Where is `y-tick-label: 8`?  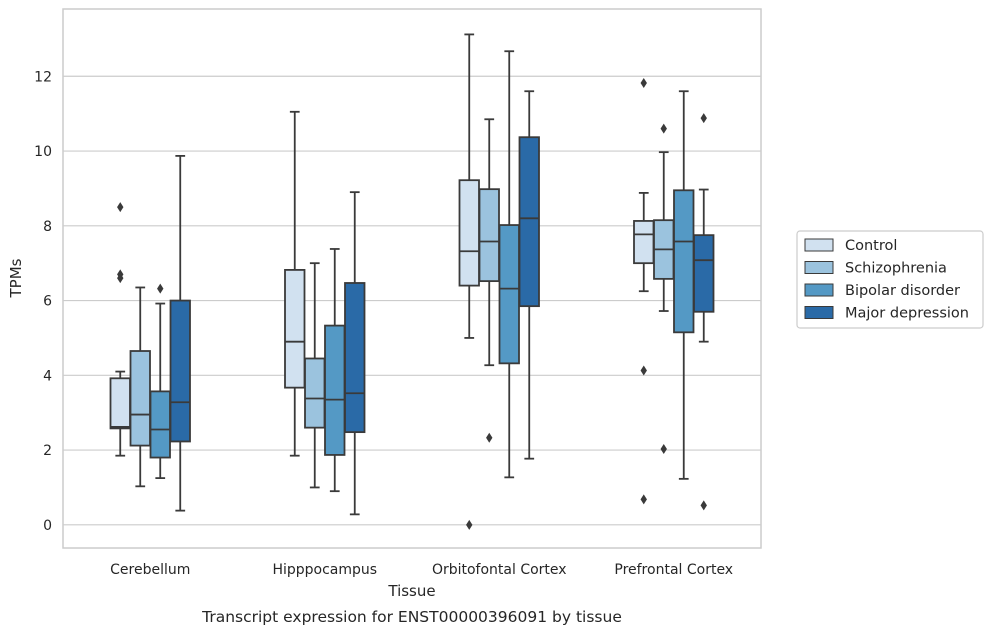 y-tick-label: 8 is located at coordinates (47, 227).